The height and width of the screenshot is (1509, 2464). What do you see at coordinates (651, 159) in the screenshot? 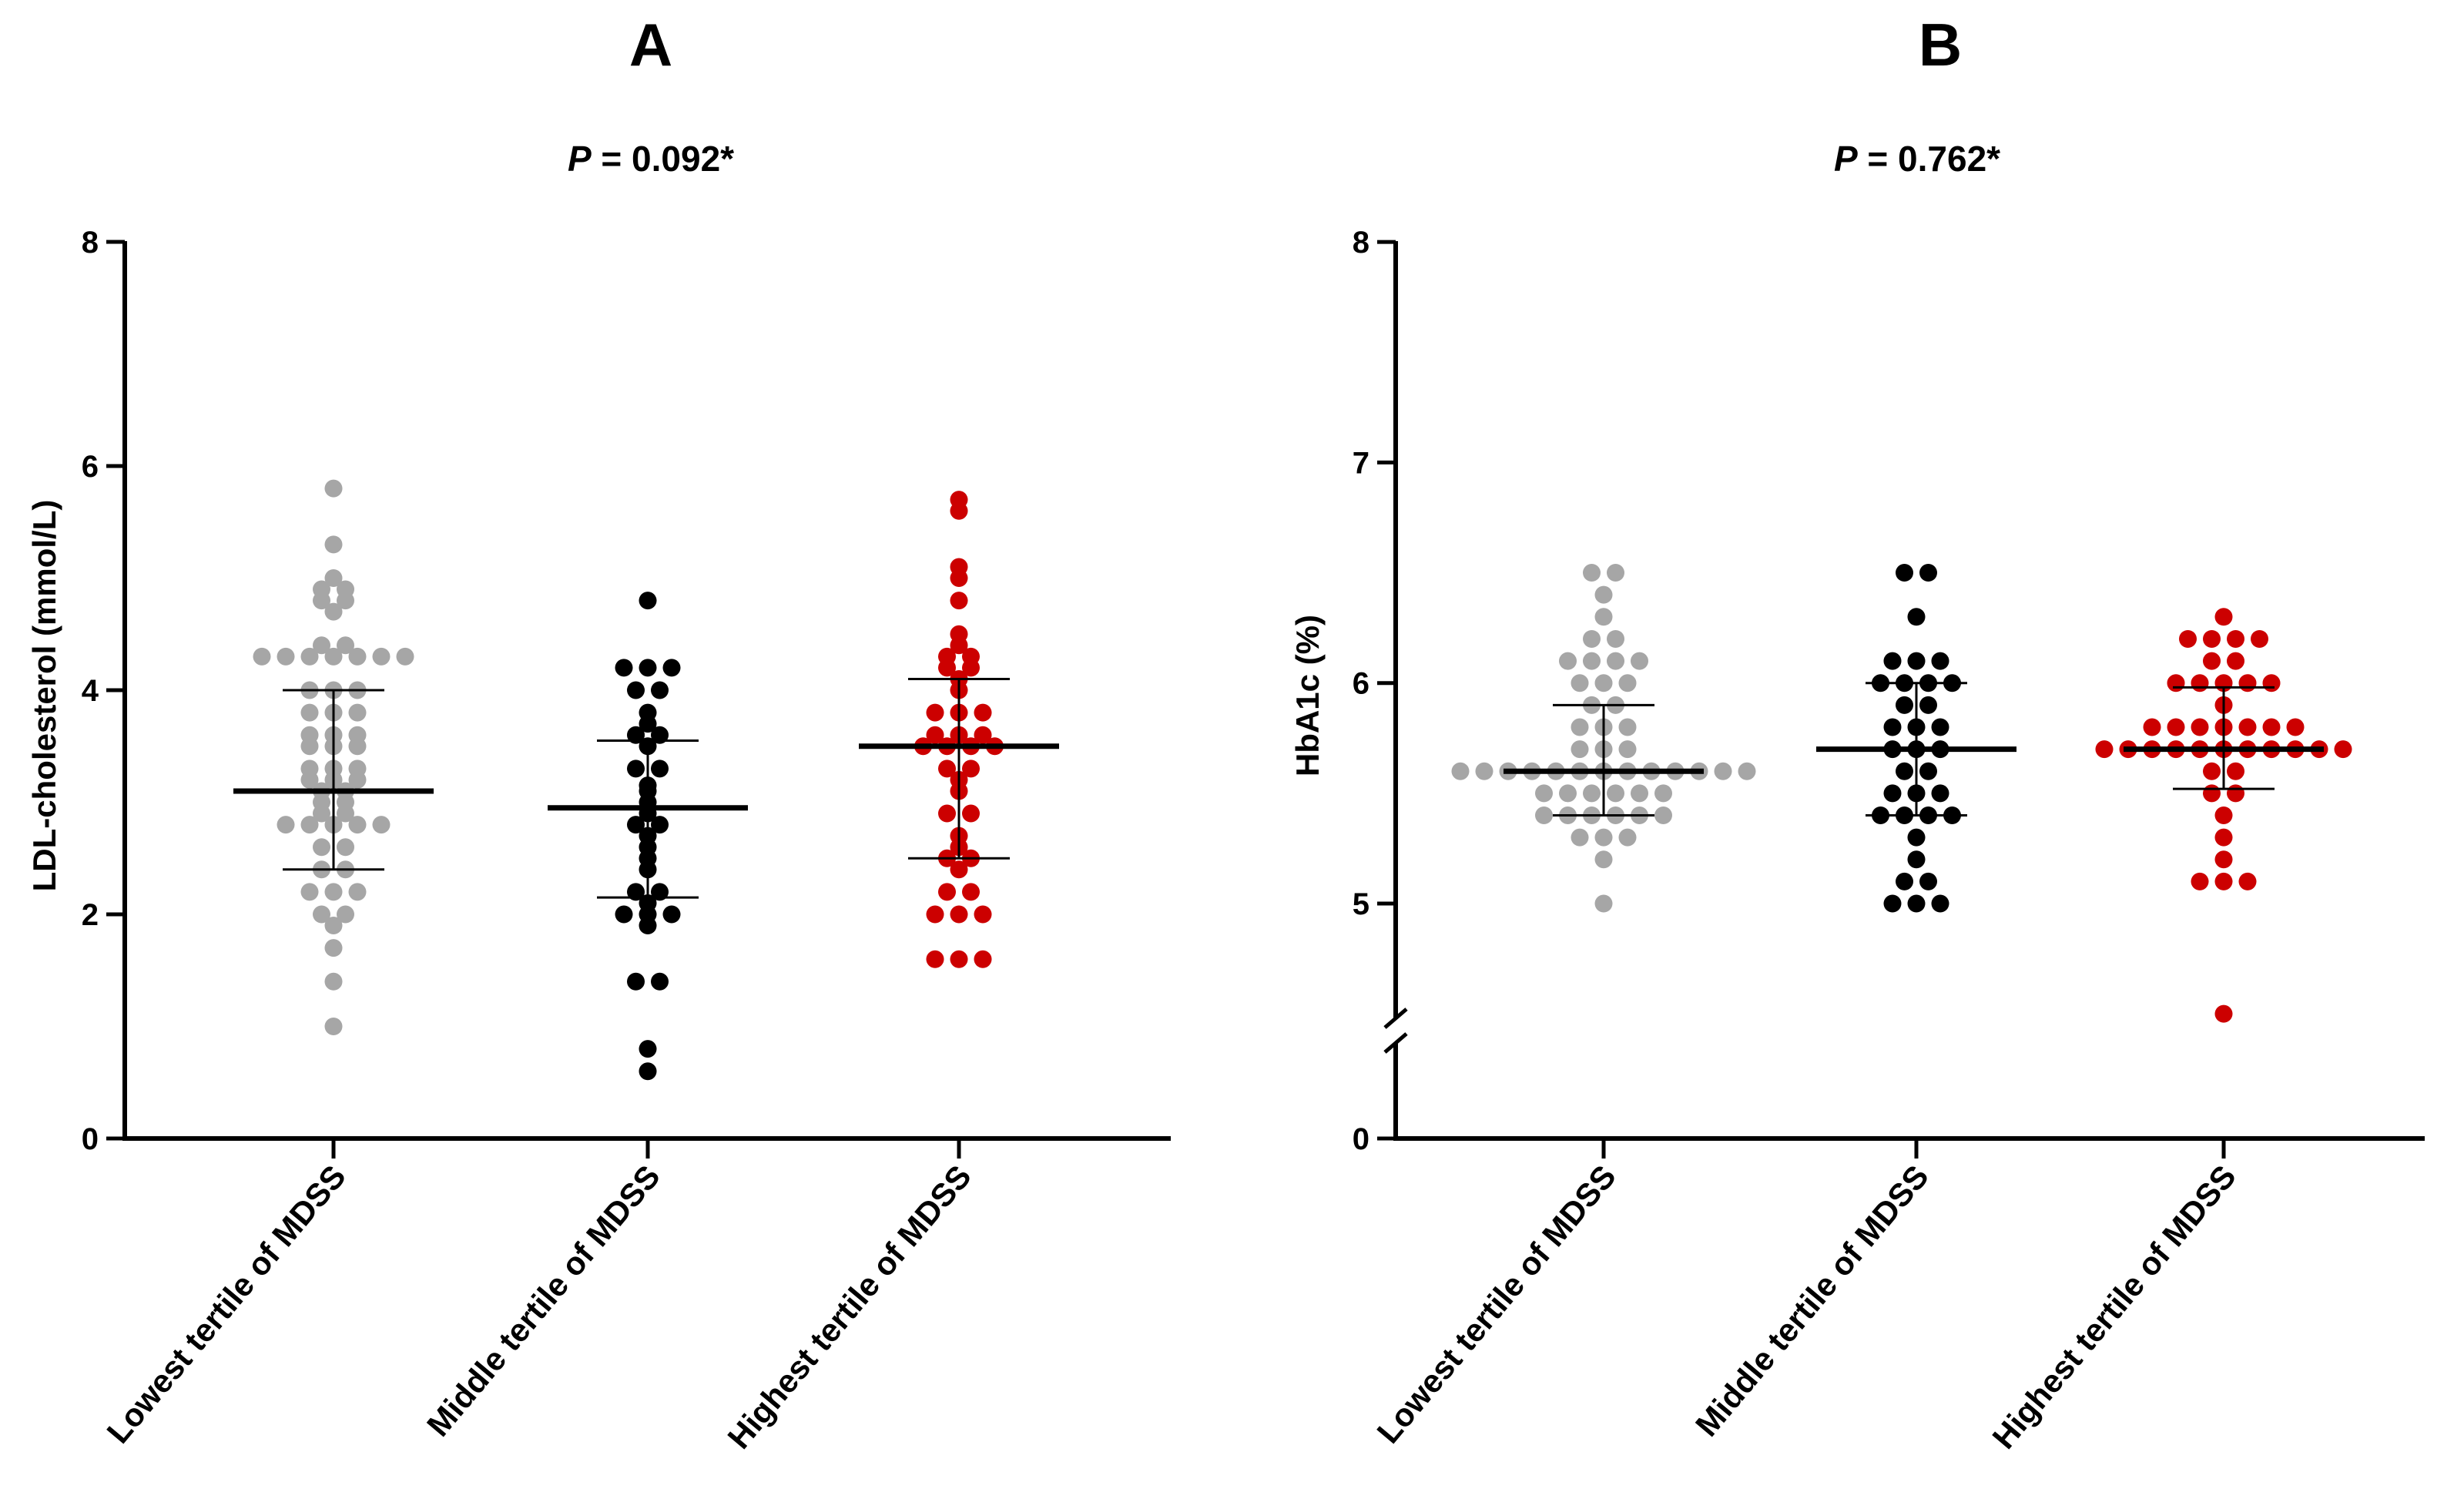
I see `panel-a-p-value: P = 0.092*` at bounding box center [651, 159].